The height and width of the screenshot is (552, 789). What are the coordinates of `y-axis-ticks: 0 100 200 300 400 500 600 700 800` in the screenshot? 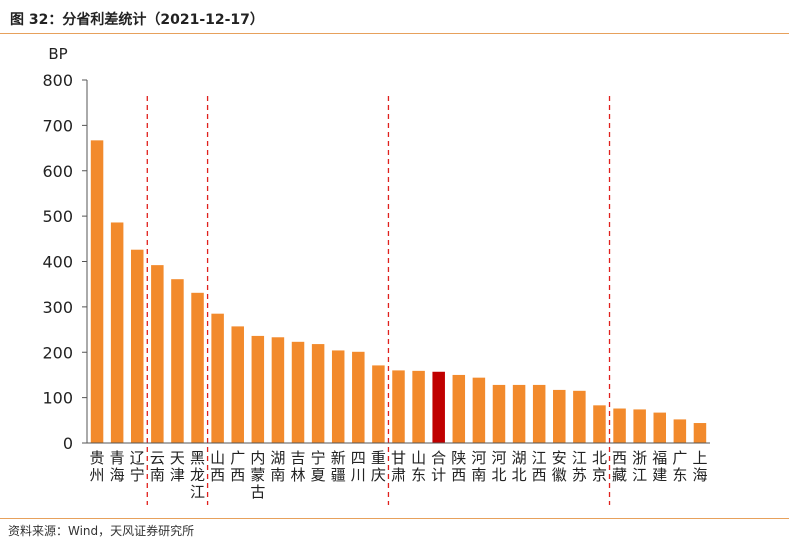 It's located at (64, 262).